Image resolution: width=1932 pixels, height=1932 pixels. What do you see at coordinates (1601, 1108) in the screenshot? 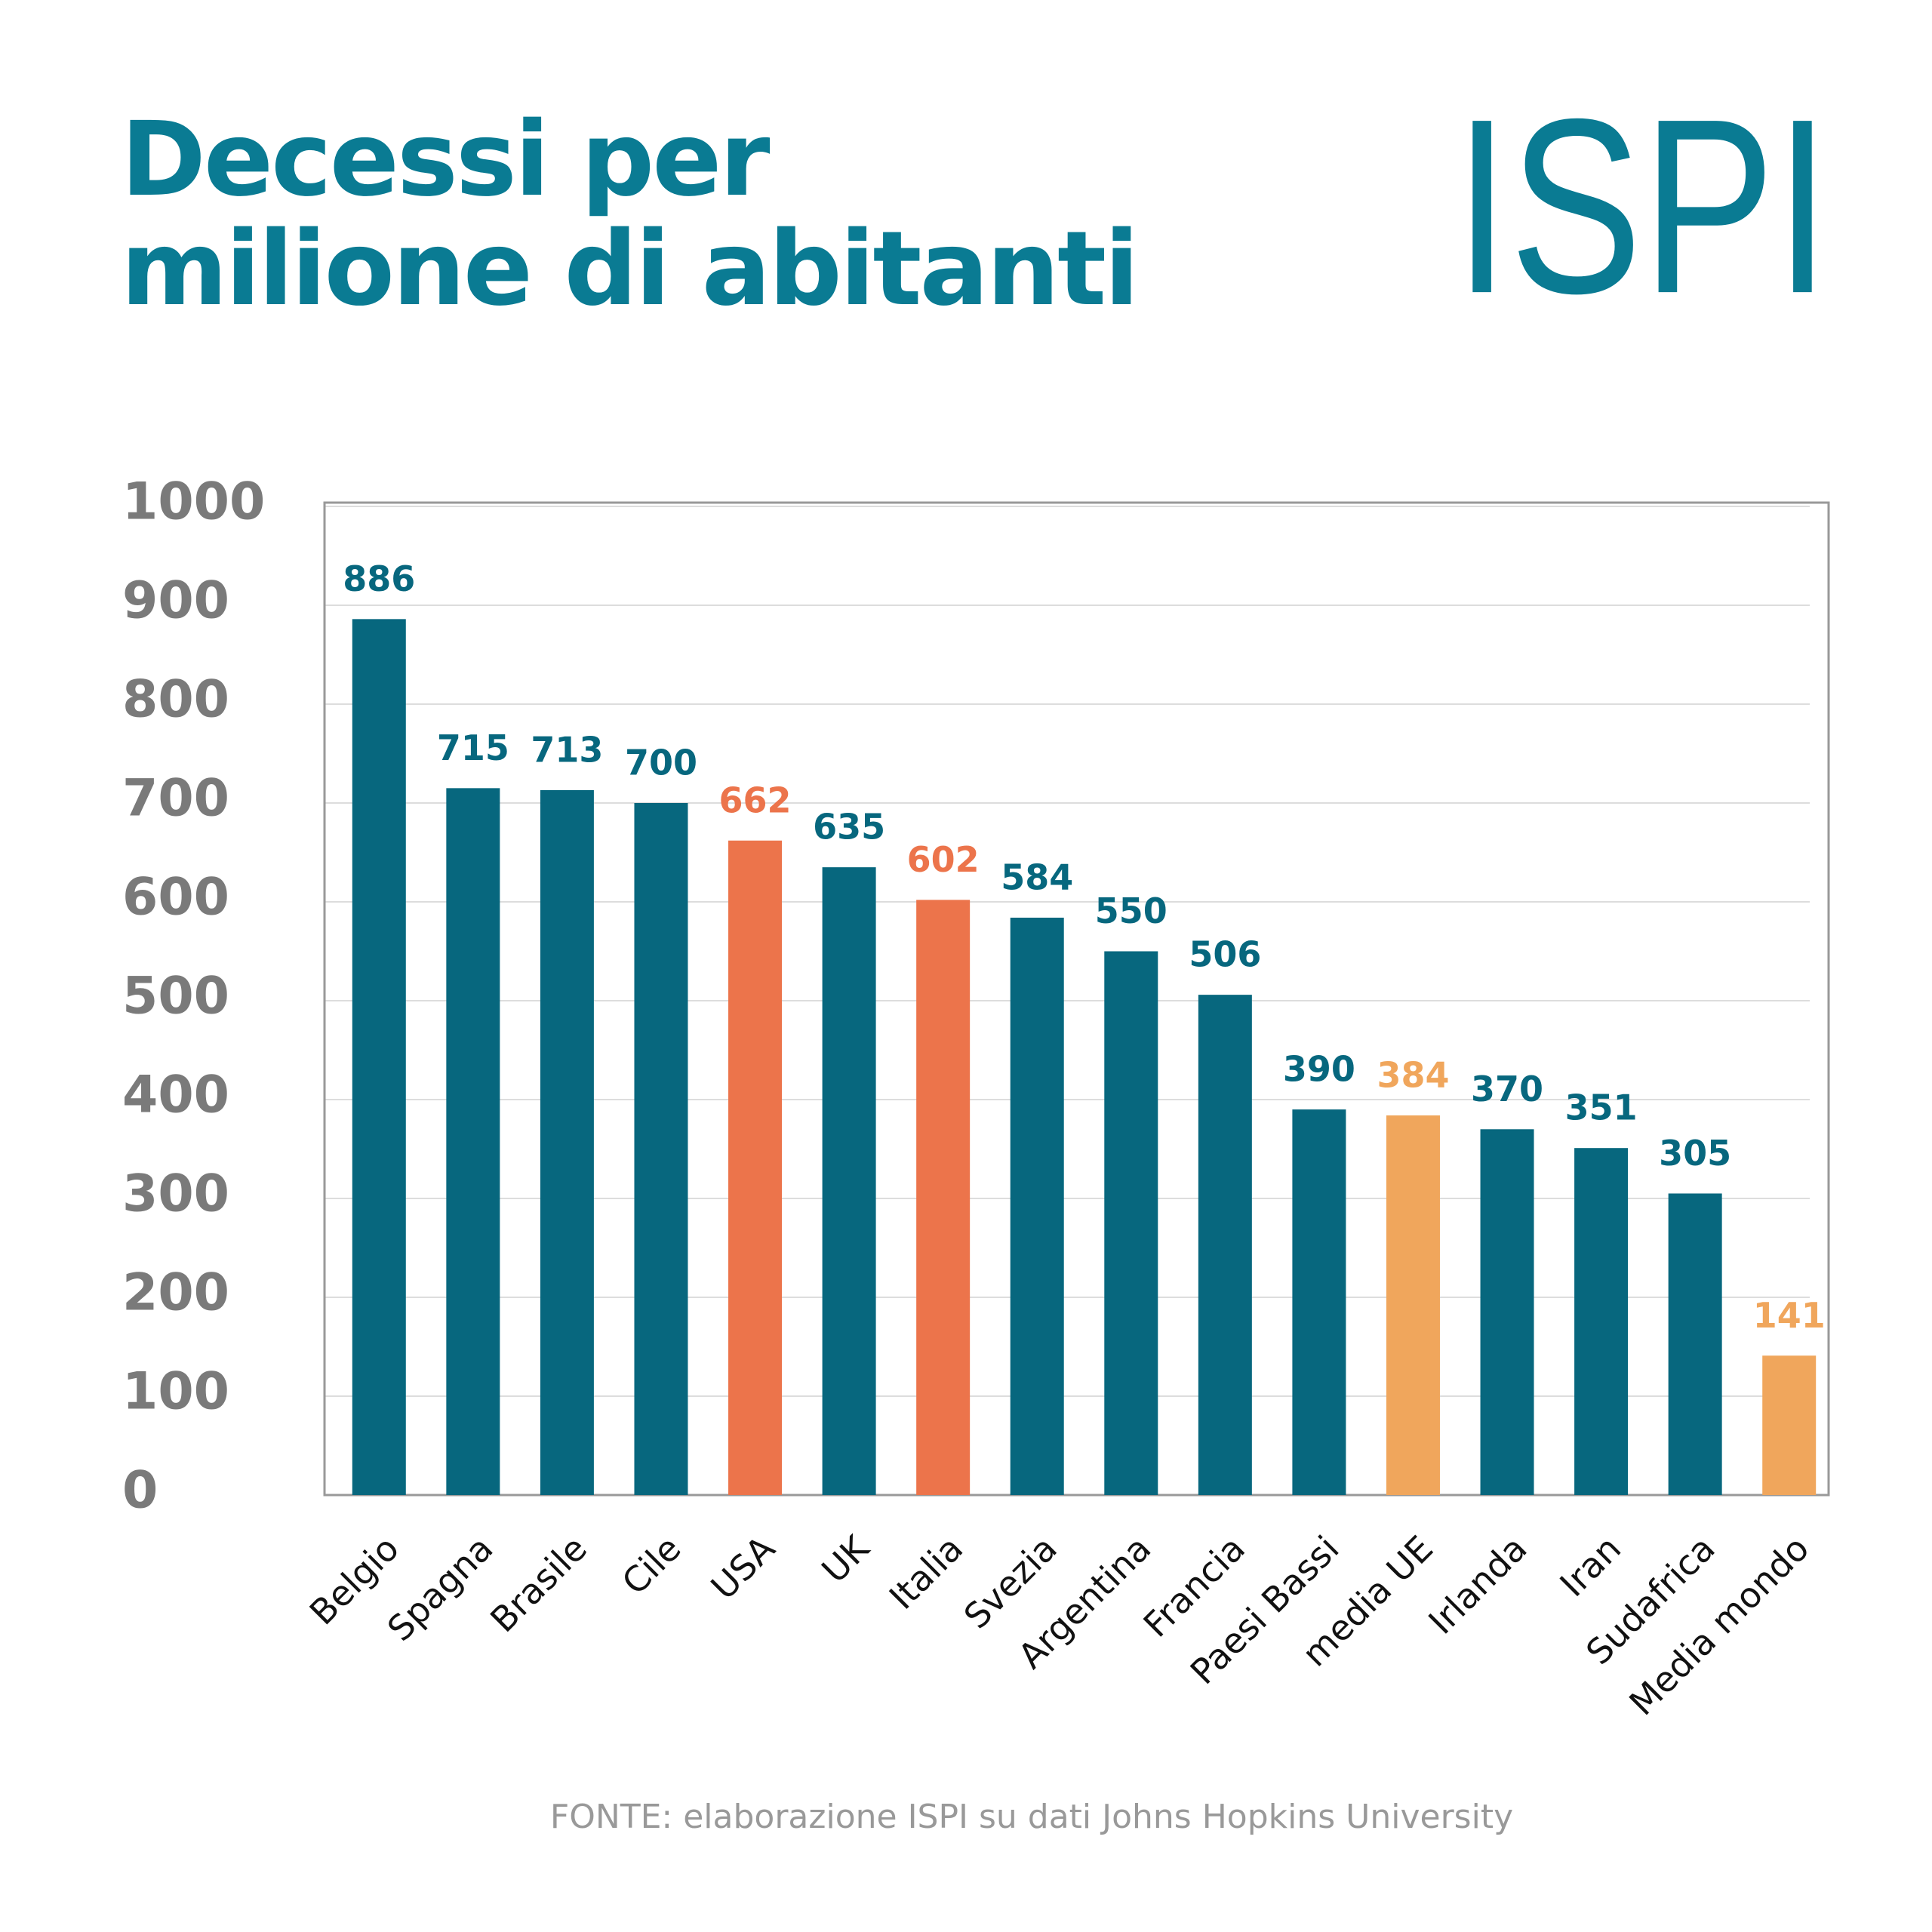
I see `value-label: 351` at bounding box center [1601, 1108].